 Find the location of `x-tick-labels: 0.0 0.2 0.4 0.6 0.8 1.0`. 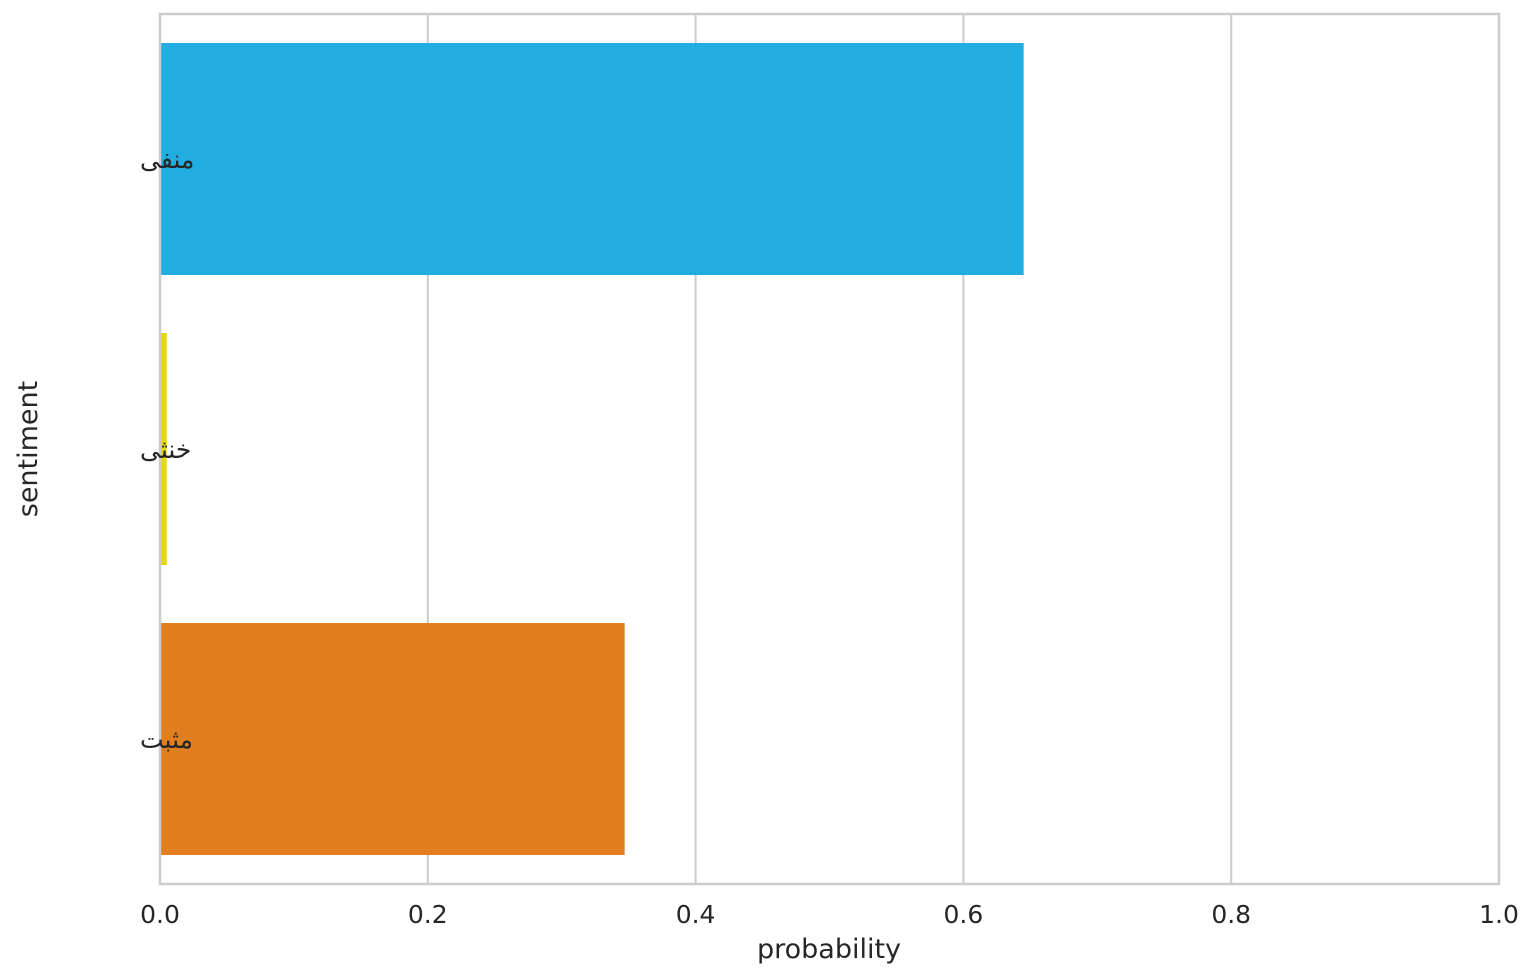

x-tick-labels: 0.0 0.2 0.4 0.6 0.8 1.0 is located at coordinates (829, 914).